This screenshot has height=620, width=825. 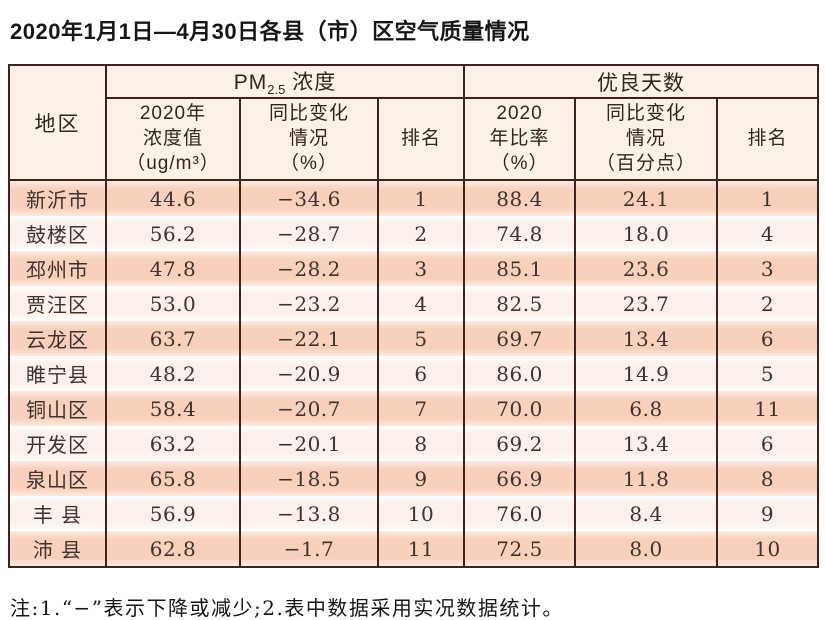 What do you see at coordinates (276, 90) in the screenshot?
I see `pm-label-subscript: 2.5` at bounding box center [276, 90].